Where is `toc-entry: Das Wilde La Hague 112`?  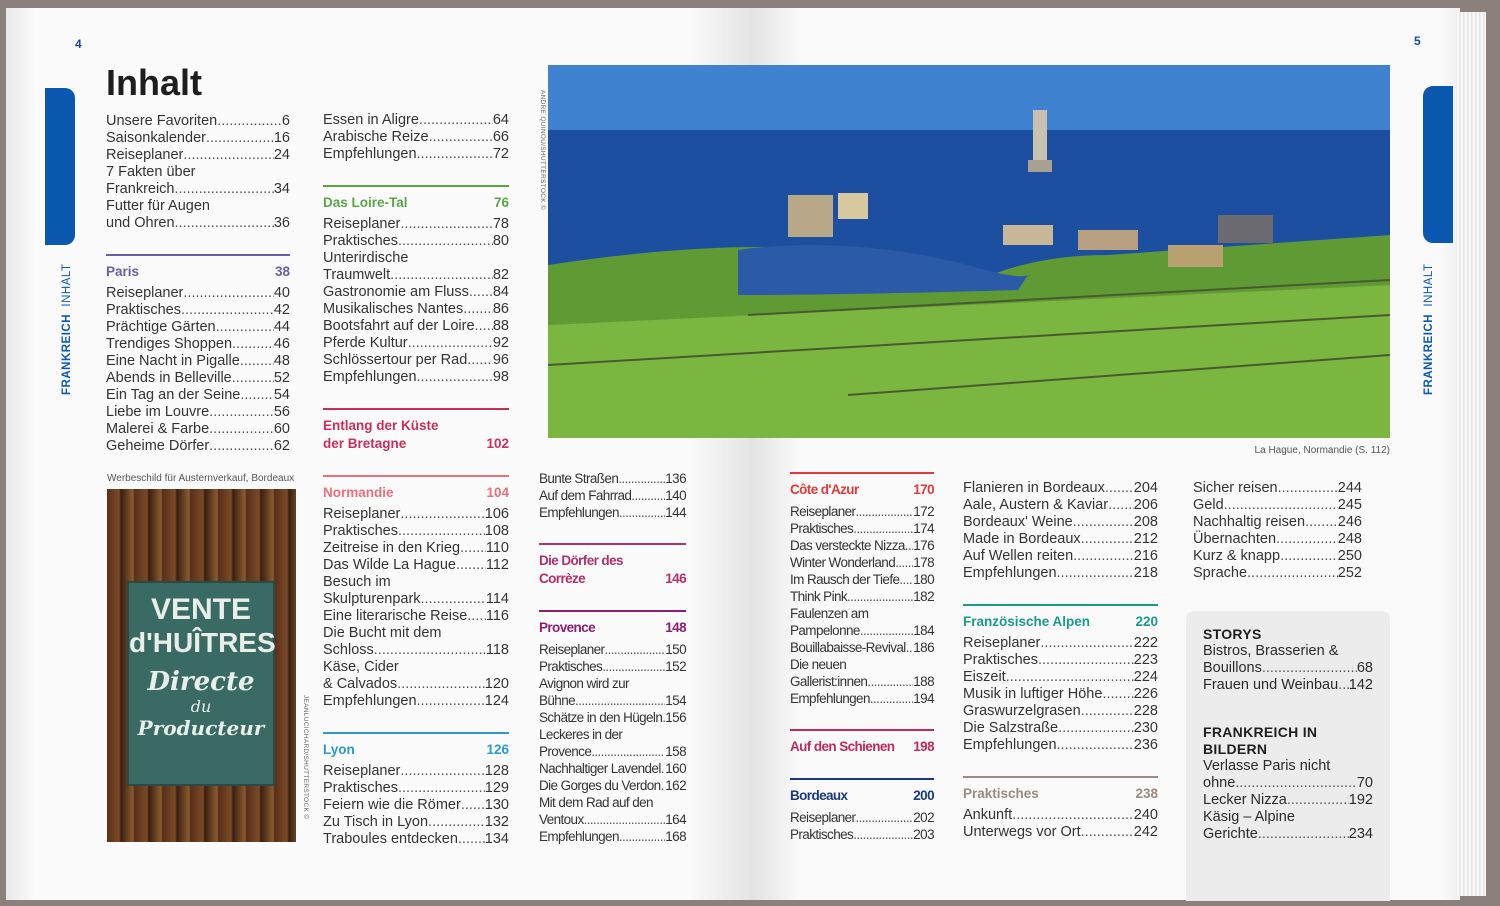 toc-entry: Das Wilde La Hague 112 is located at coordinates (416, 565).